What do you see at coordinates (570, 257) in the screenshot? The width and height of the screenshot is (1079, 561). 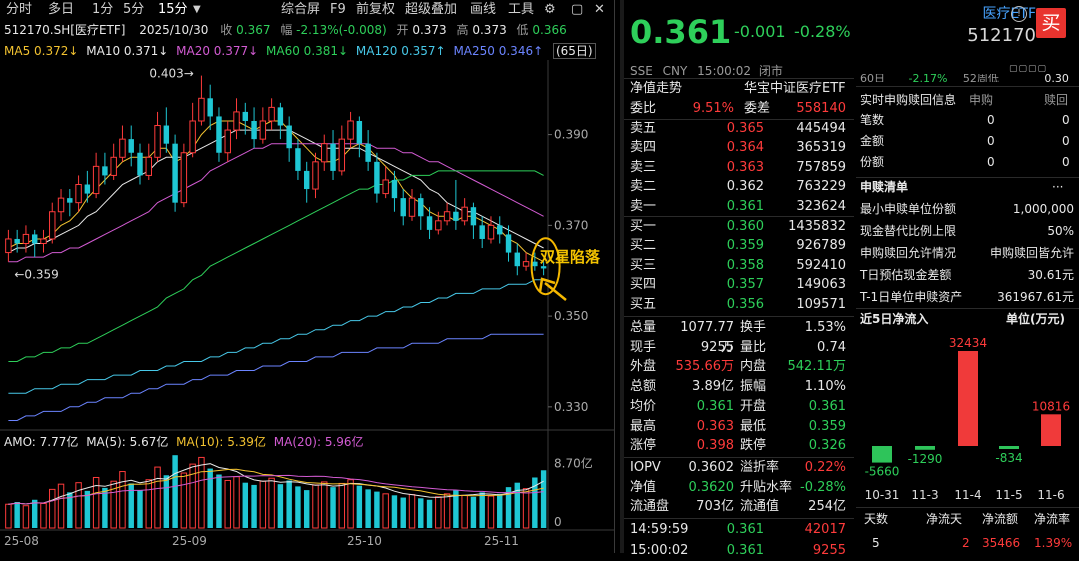 I see `pattern-label: 双星陷落` at bounding box center [570, 257].